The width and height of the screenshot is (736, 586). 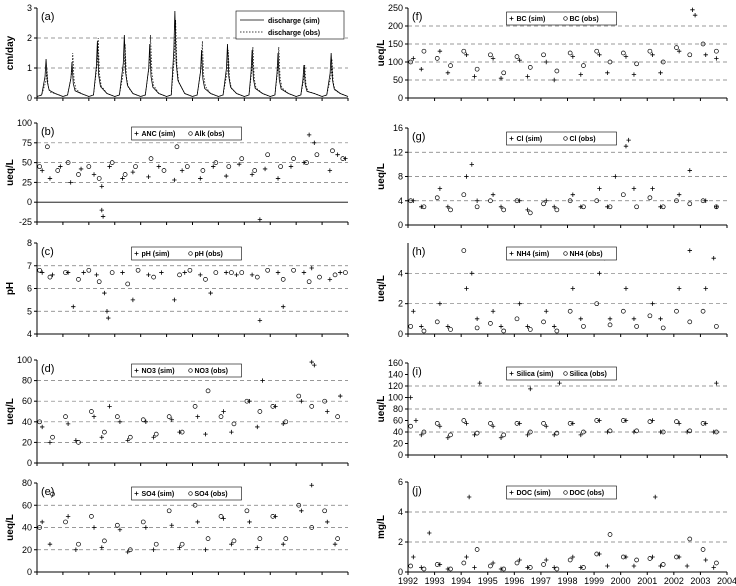 I want to click on legend-label: discharge (sim), so click(x=294, y=21).